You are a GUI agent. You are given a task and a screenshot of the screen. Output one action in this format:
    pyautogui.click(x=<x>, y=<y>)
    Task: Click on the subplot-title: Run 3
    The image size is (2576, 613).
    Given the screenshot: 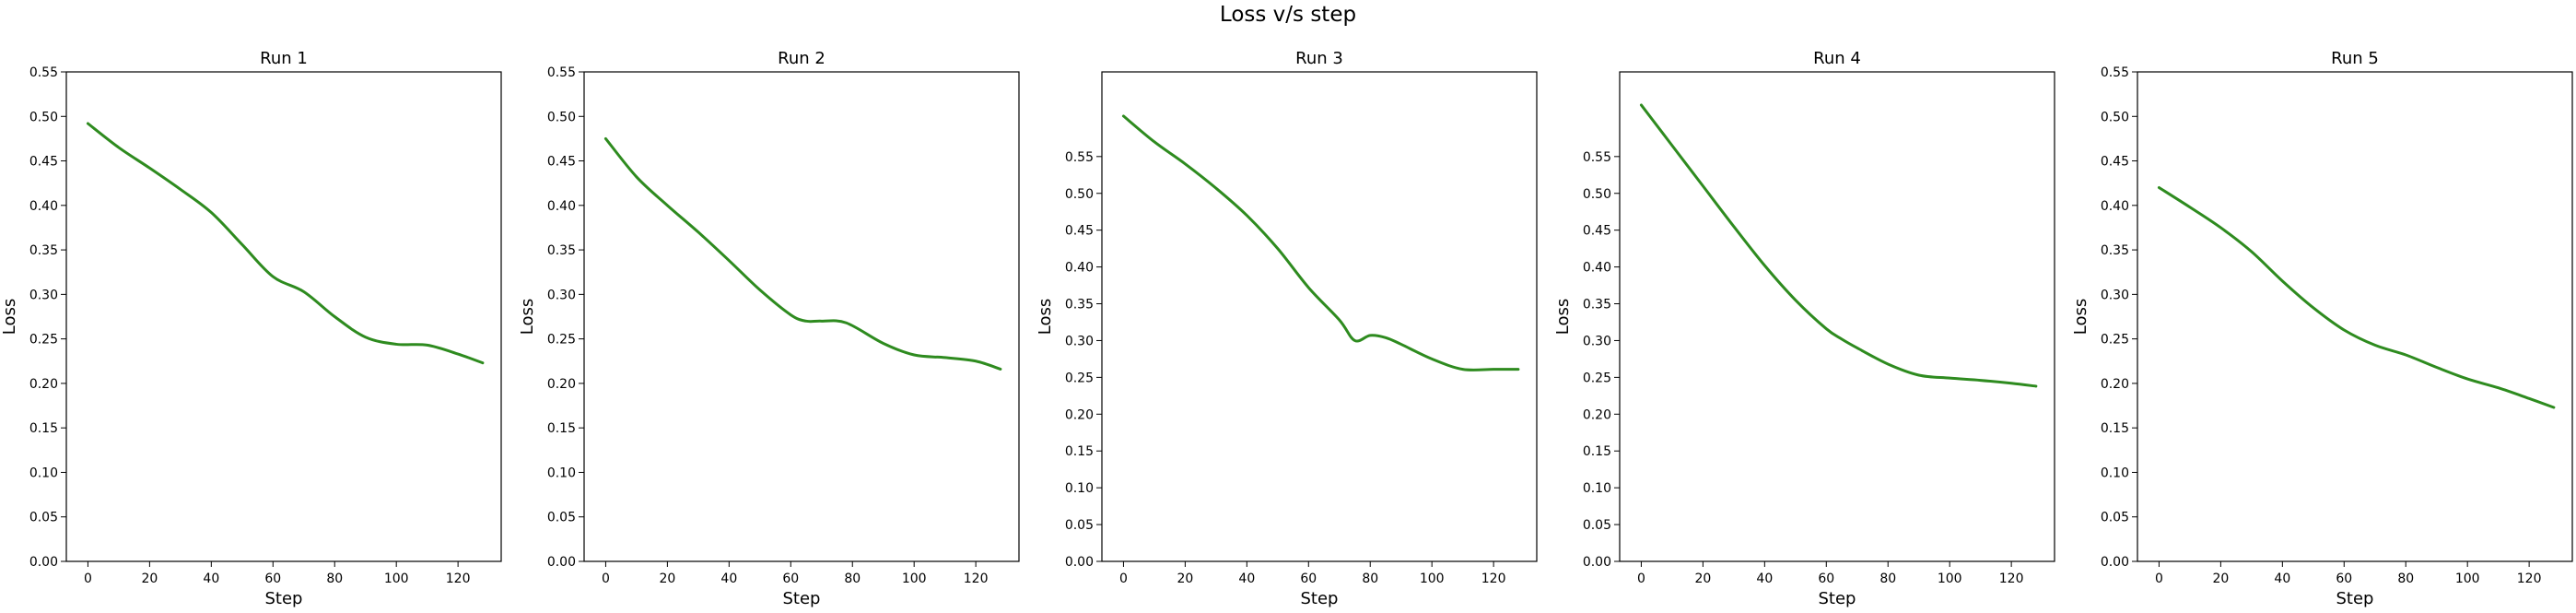 What is the action you would take?
    pyautogui.click(x=1319, y=58)
    